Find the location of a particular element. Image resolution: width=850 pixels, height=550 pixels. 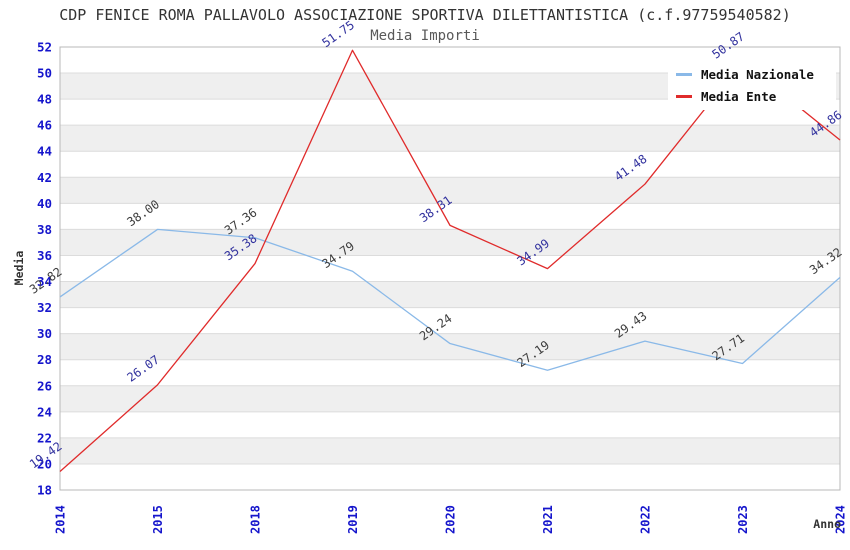

y-tick-label: 36 is located at coordinates (44, 255).